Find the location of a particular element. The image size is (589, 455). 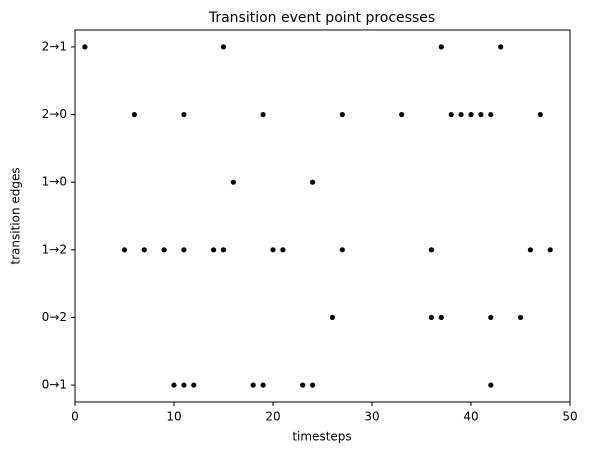

chart-title: Transition event point processes is located at coordinates (321, 18).